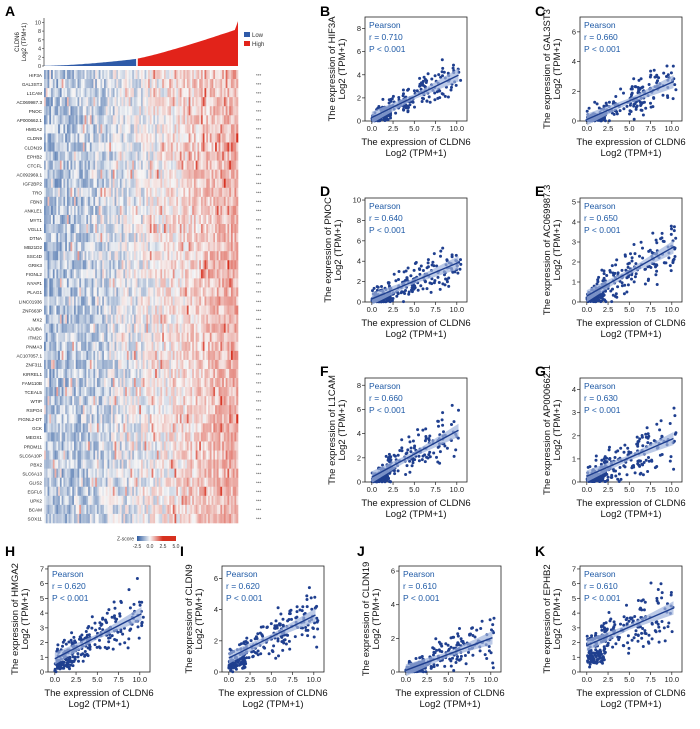 This screenshot has height=729, width=700. What do you see at coordinates (540, 11) in the screenshot?
I see `panel-label-c: C` at bounding box center [540, 11].